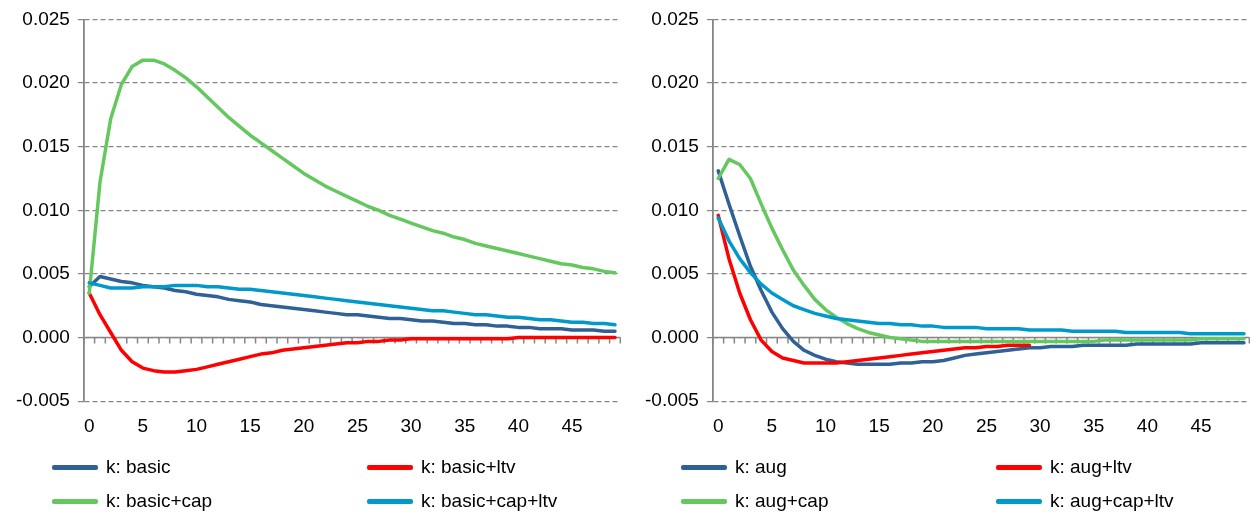 This screenshot has height=528, width=1258. I want to click on legend-label: k: aug+cap+ltv, so click(1112, 501).